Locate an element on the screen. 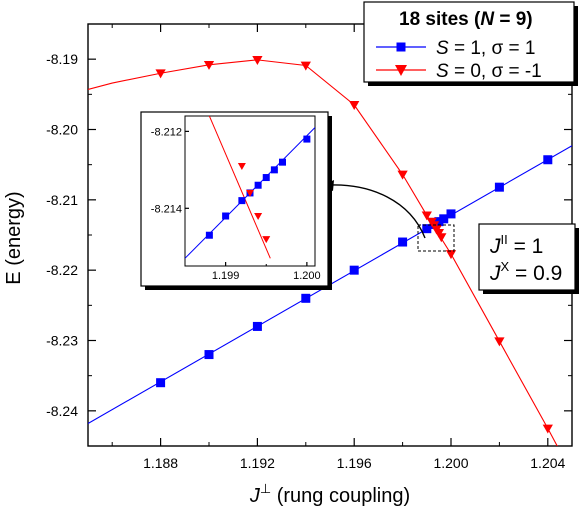  inset-x-tick-label: 1.200 is located at coordinates (307, 276).